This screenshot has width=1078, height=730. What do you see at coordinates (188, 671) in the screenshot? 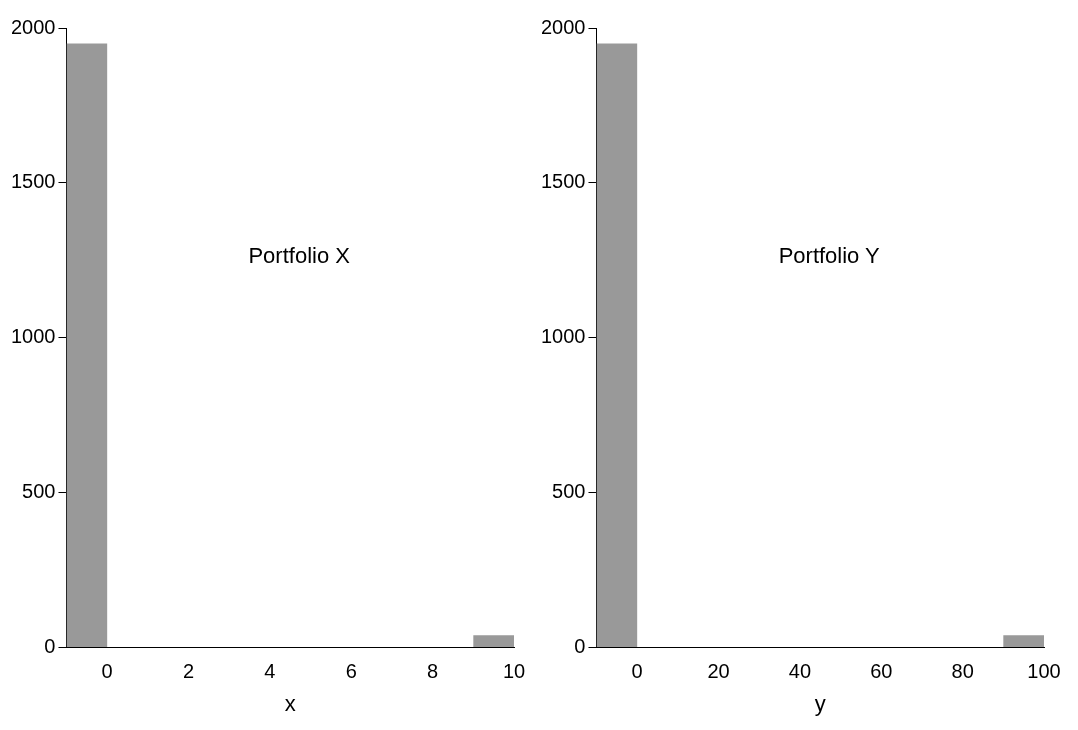
I see `x-tick-label: 2` at bounding box center [188, 671].